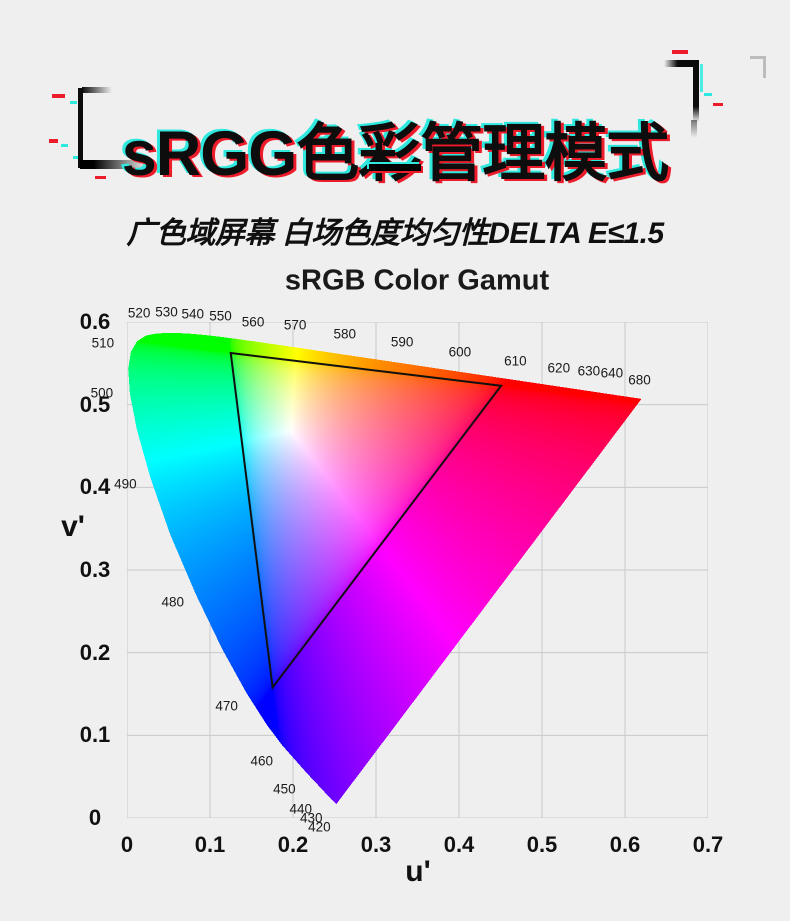 Image resolution: width=790 pixels, height=921 pixels. I want to click on wavelength-label: 590, so click(402, 342).